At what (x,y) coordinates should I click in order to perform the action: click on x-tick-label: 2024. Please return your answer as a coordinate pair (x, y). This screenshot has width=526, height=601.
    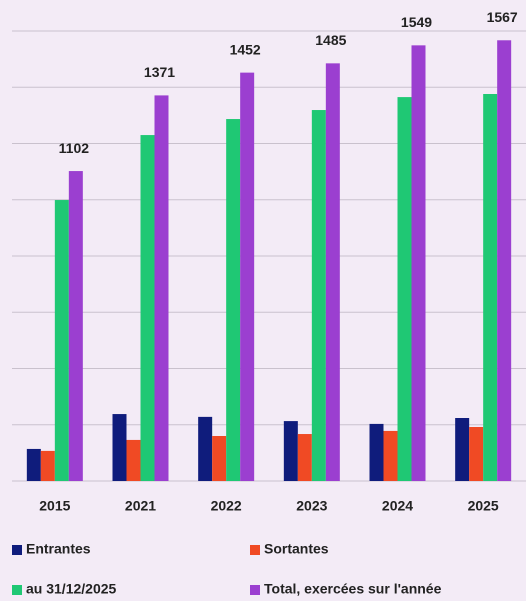
    Looking at the image, I should click on (397, 506).